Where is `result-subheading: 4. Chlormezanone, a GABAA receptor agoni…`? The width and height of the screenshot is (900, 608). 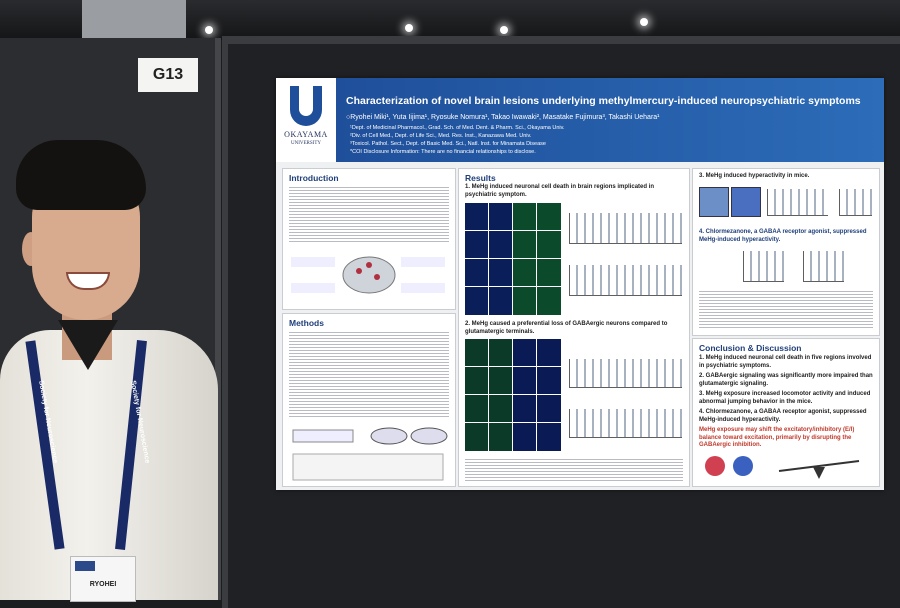
result-subheading: 4. Chlormezanone, a GABAA receptor agoni… is located at coordinates (783, 236).